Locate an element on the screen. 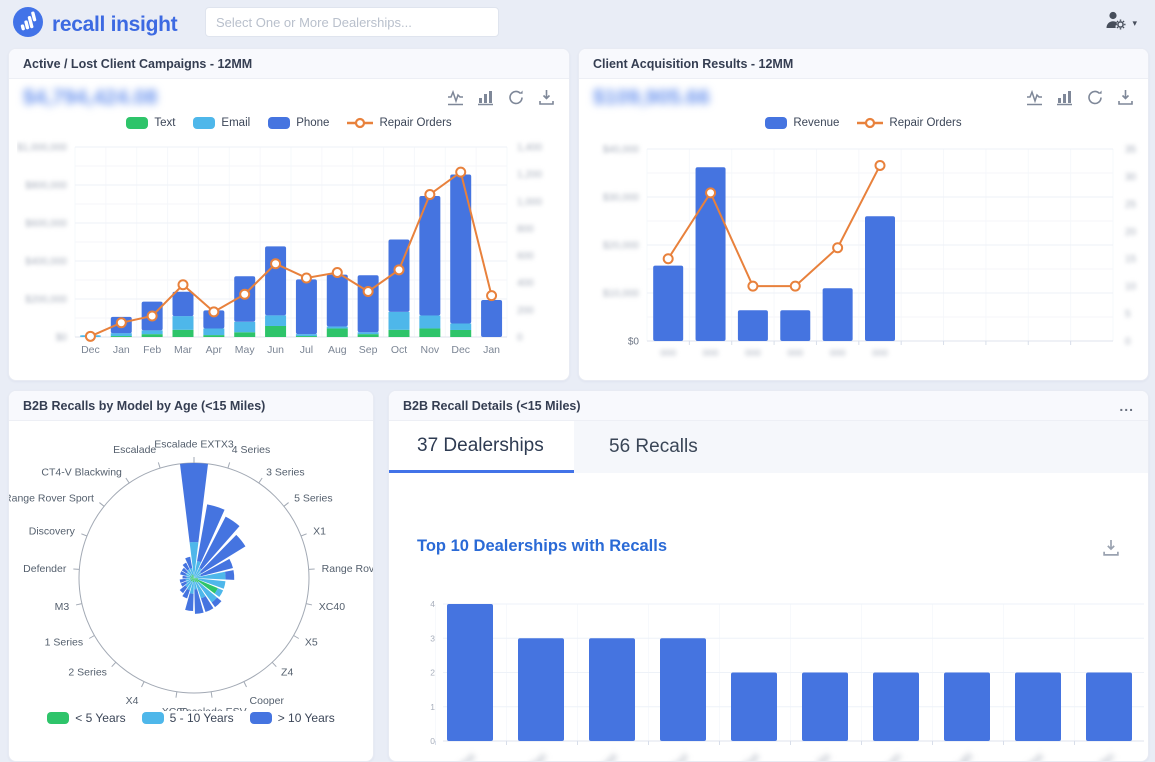 The width and height of the screenshot is (1155, 762). svg-text: Dealership Six is located at coordinates (806, 756).